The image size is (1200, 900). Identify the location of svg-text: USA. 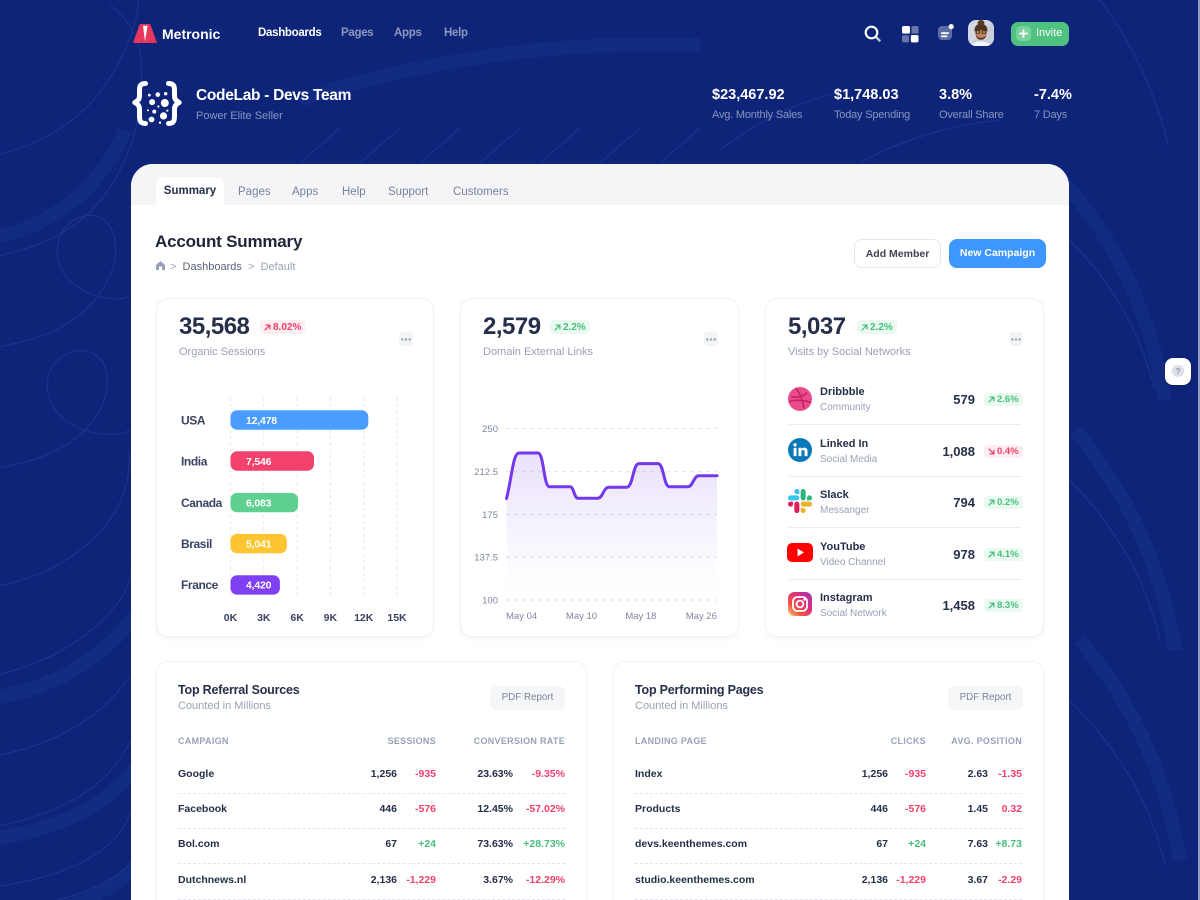
(193, 420).